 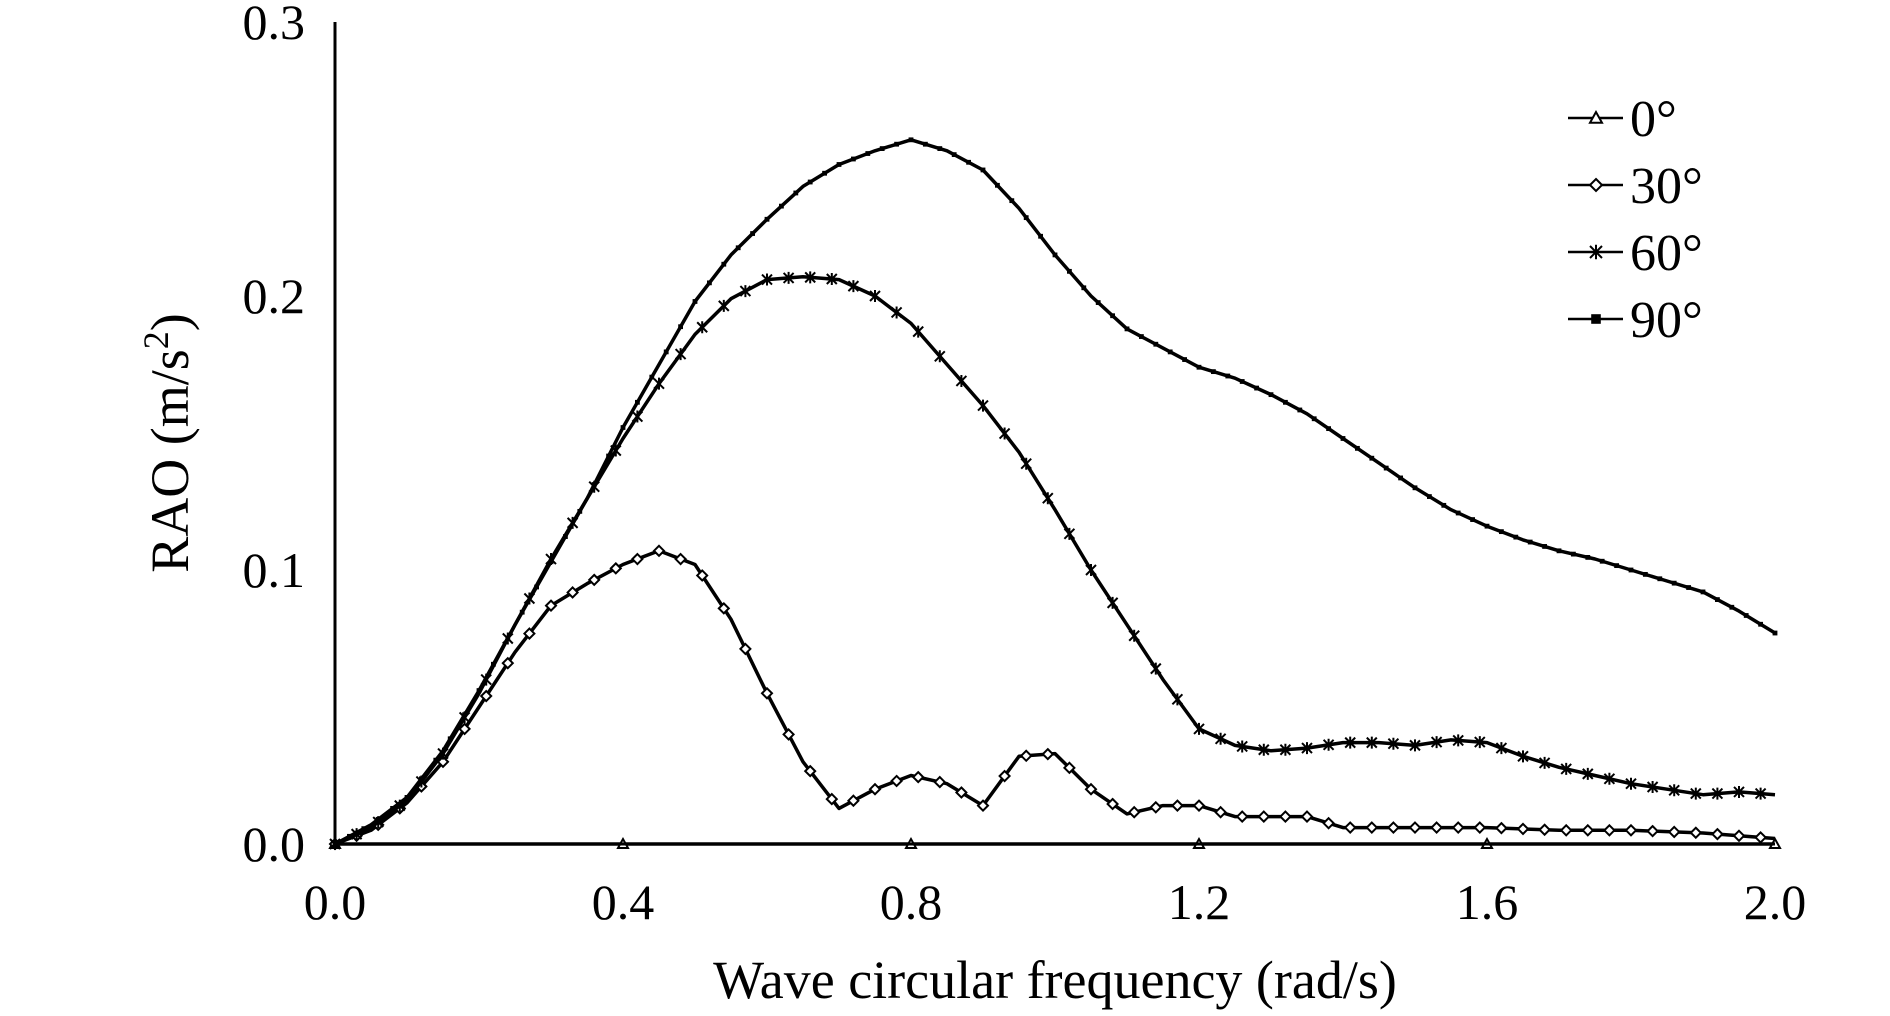 I want to click on y-tick-label: 0.3, so click(x=274, y=25).